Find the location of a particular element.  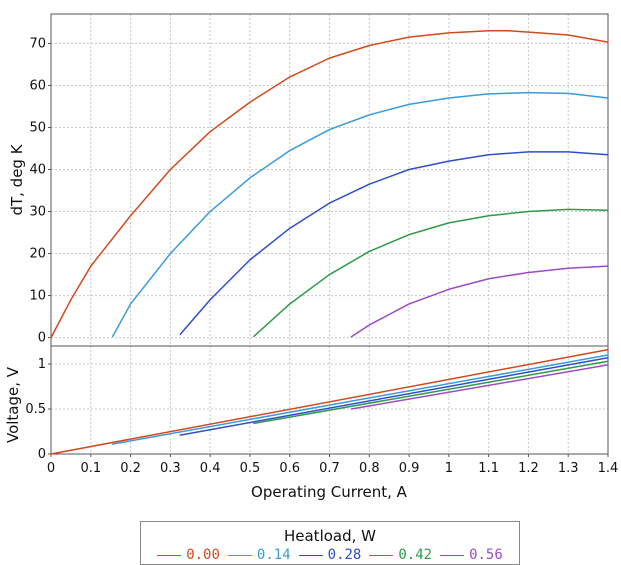

x-tick-label: 0.5 is located at coordinates (250, 468).